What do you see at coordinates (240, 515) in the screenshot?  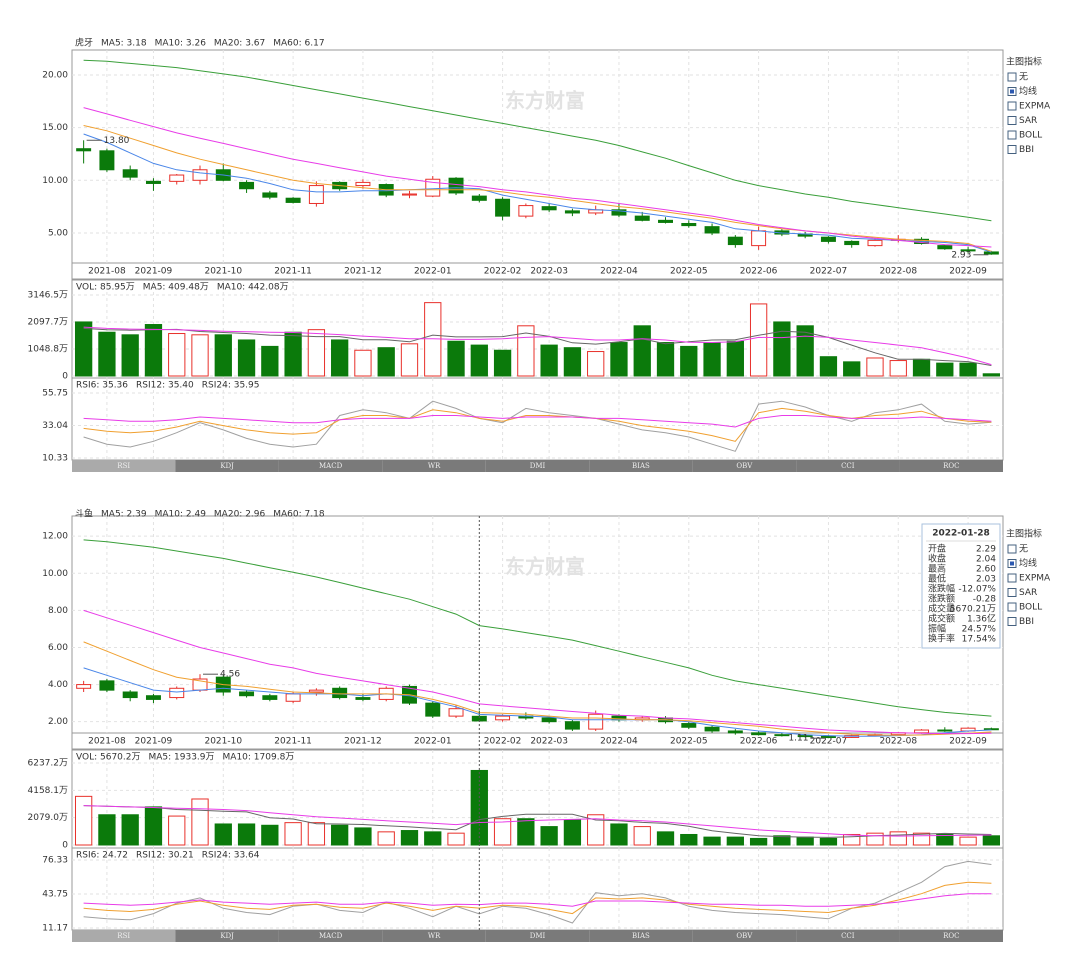 I see `legend-entry: MA20: 2.96` at bounding box center [240, 515].